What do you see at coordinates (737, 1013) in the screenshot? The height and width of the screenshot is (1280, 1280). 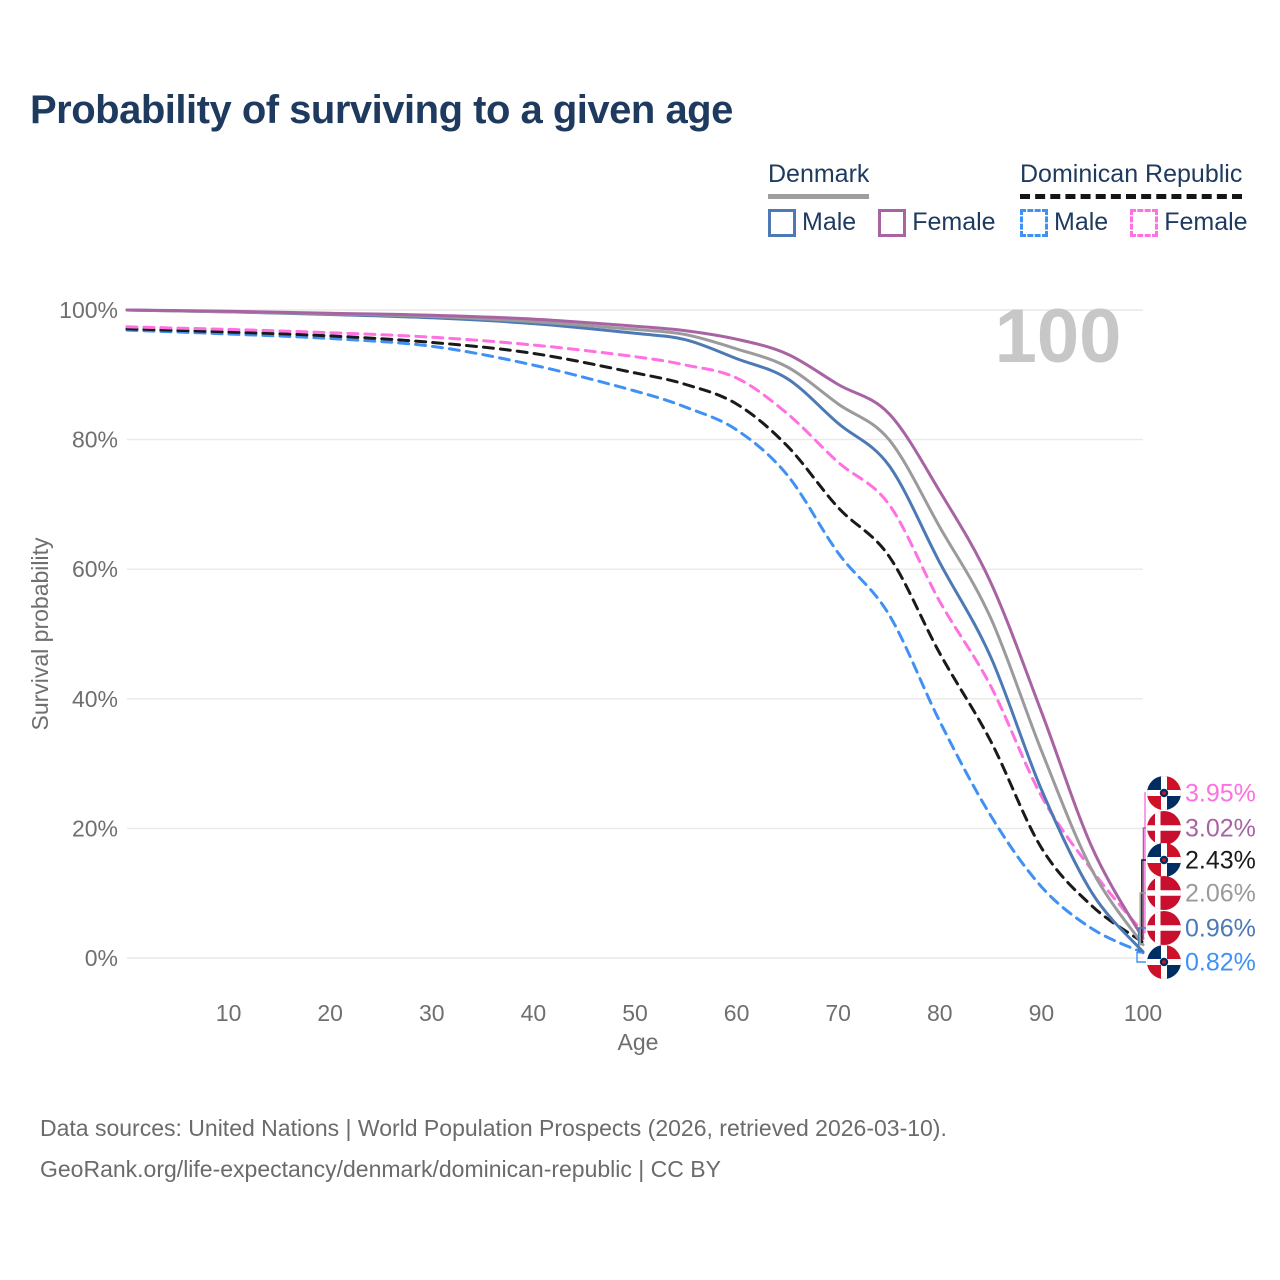 I see `x-tick-label-60: 60` at bounding box center [737, 1013].